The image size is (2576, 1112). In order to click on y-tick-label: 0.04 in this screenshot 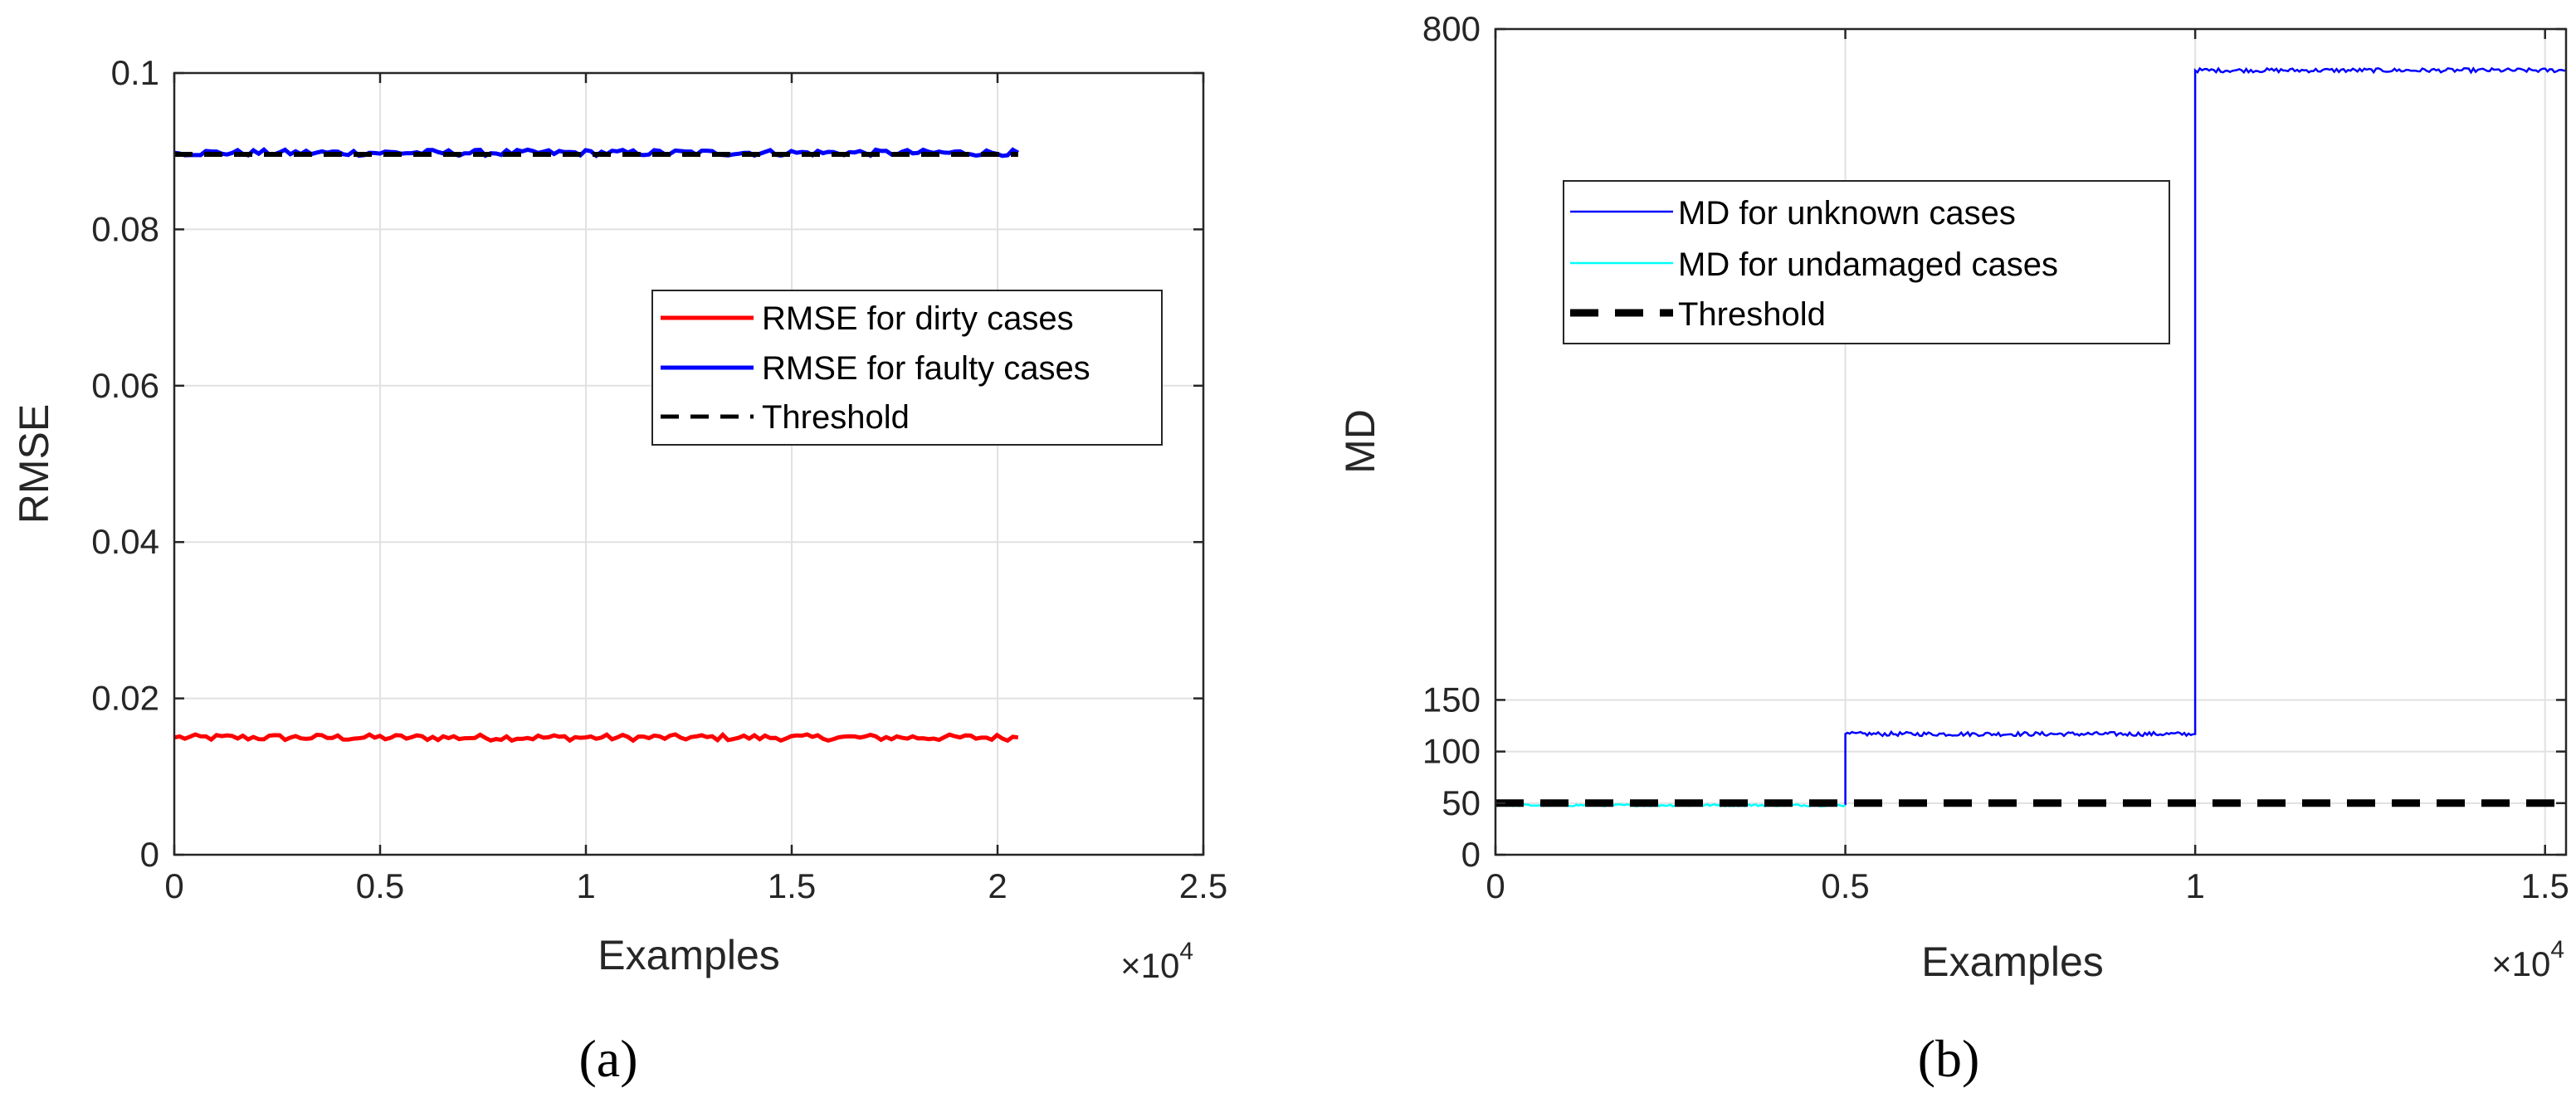, I will do `click(125, 542)`.